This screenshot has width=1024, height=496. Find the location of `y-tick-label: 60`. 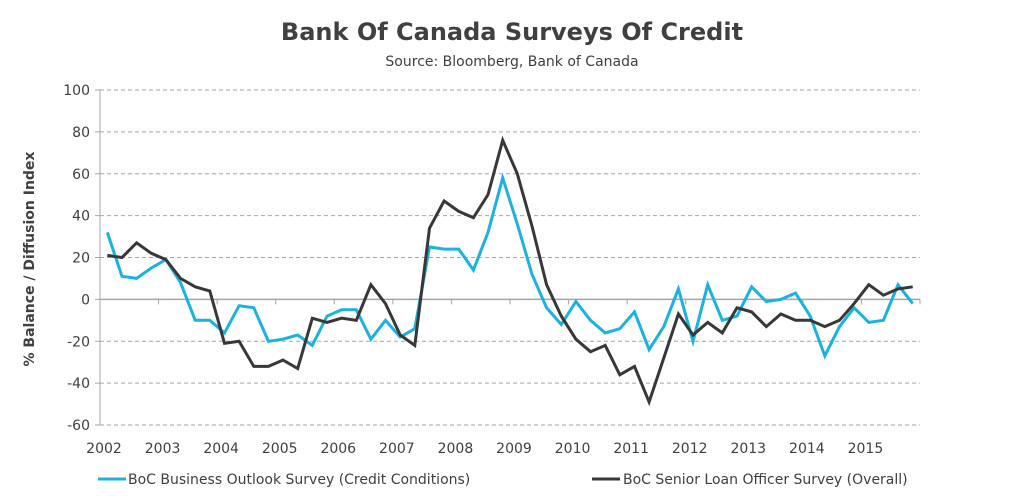

y-tick-label: 60 is located at coordinates (81, 175).